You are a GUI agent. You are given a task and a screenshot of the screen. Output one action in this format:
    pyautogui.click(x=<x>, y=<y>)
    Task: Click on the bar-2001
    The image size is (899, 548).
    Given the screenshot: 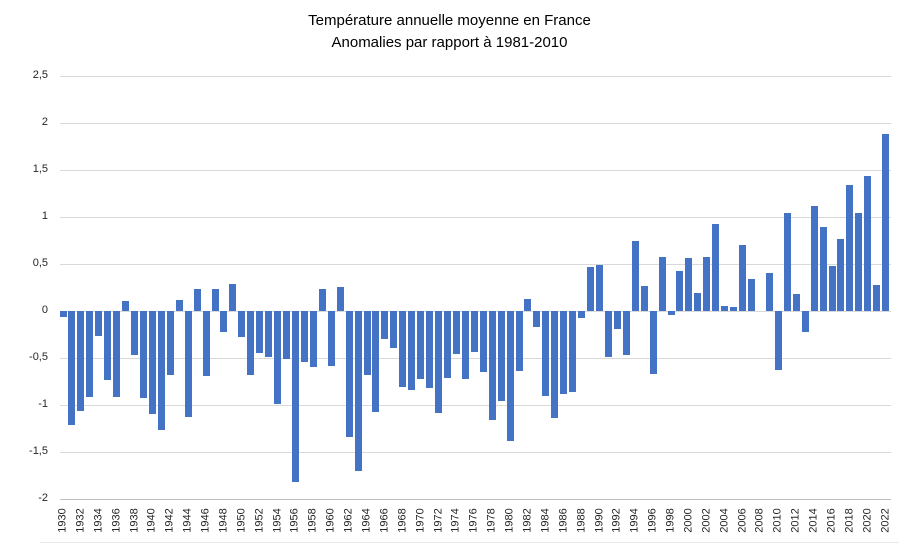 What is the action you would take?
    pyautogui.click(x=698, y=302)
    